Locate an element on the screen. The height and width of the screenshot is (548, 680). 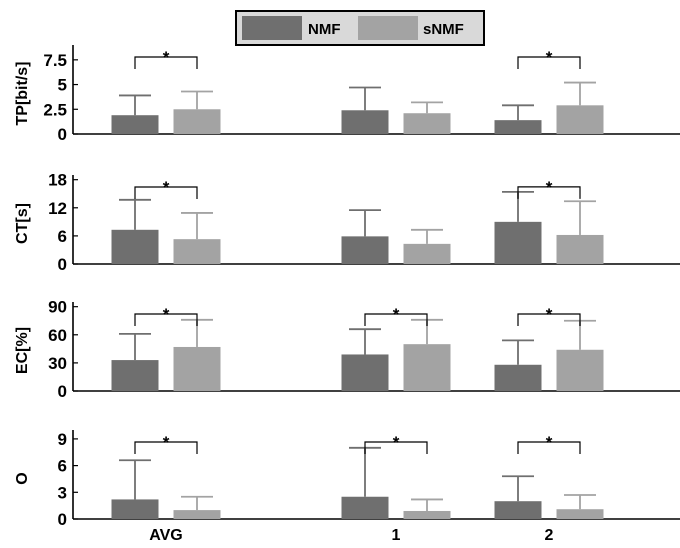
legend-label-snmf: sNMF is located at coordinates (443, 29).